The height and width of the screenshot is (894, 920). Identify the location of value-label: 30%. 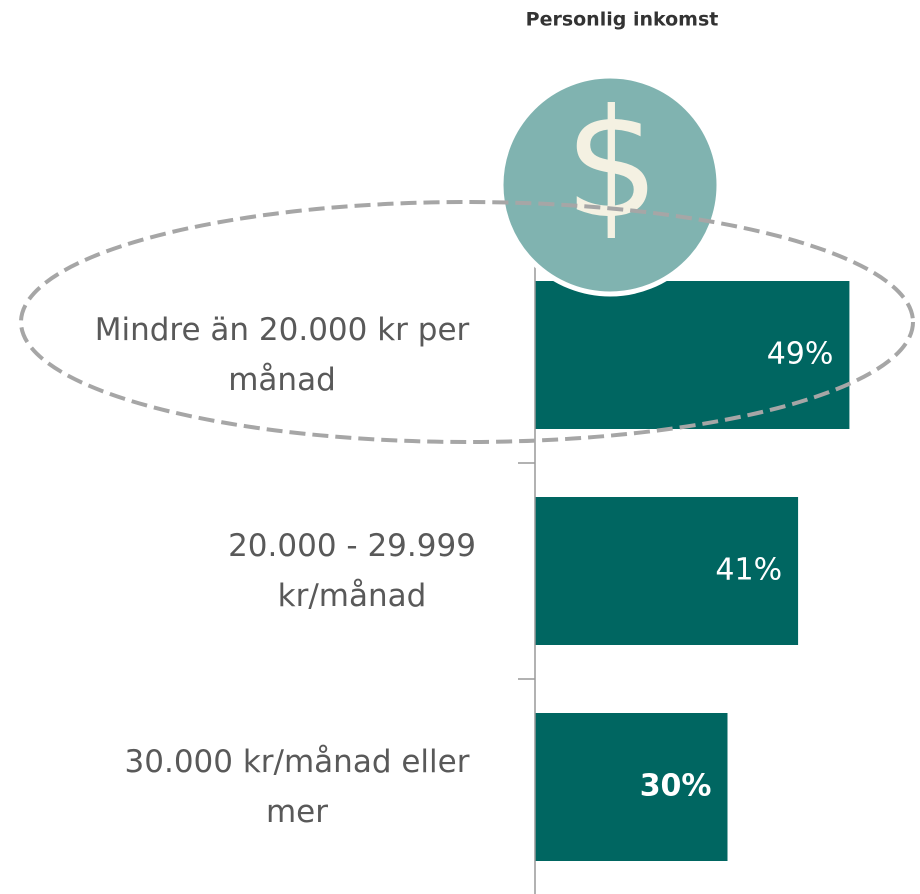
(676, 786).